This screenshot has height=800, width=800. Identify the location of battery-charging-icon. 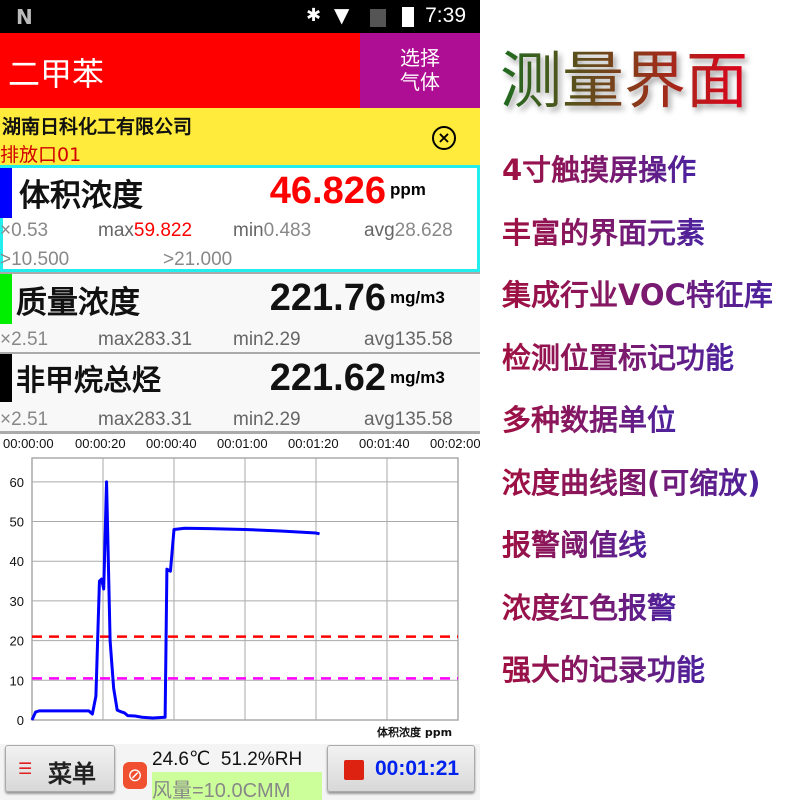
(408, 17).